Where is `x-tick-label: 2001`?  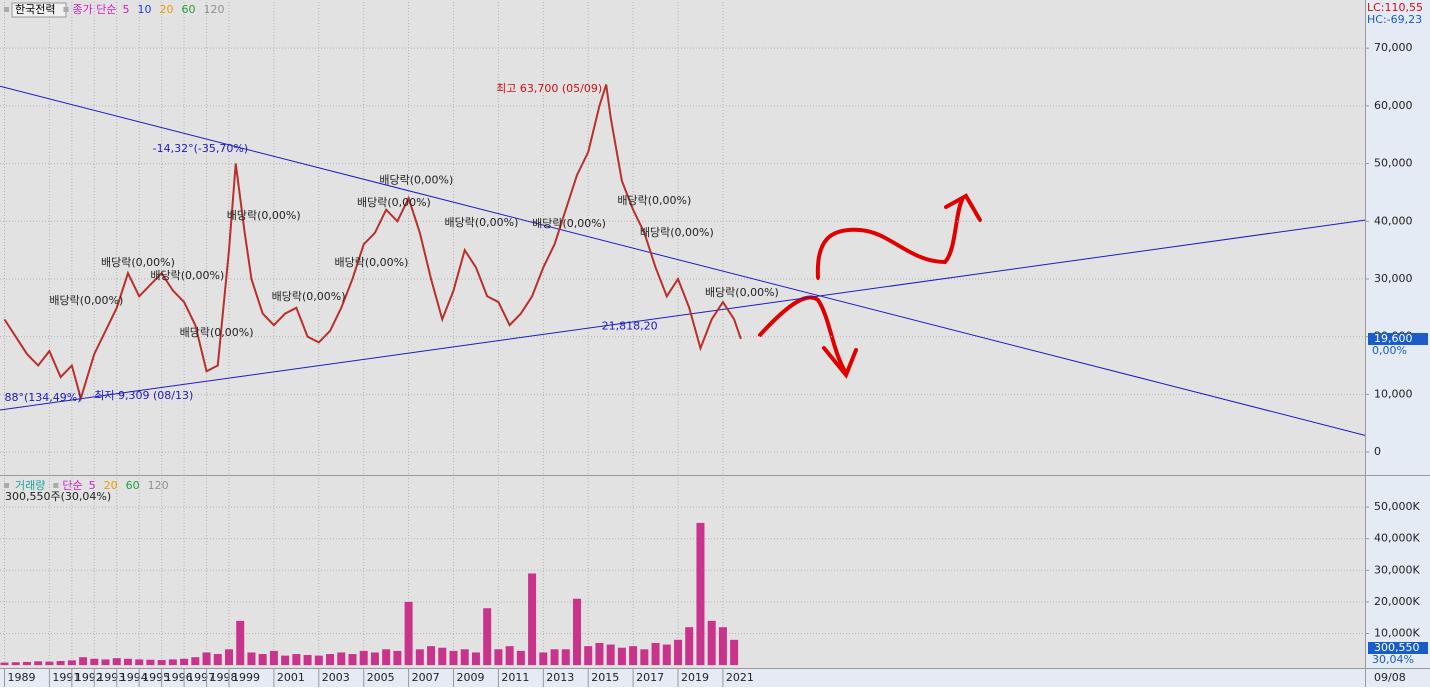
x-tick-label: 2001 is located at coordinates (291, 677).